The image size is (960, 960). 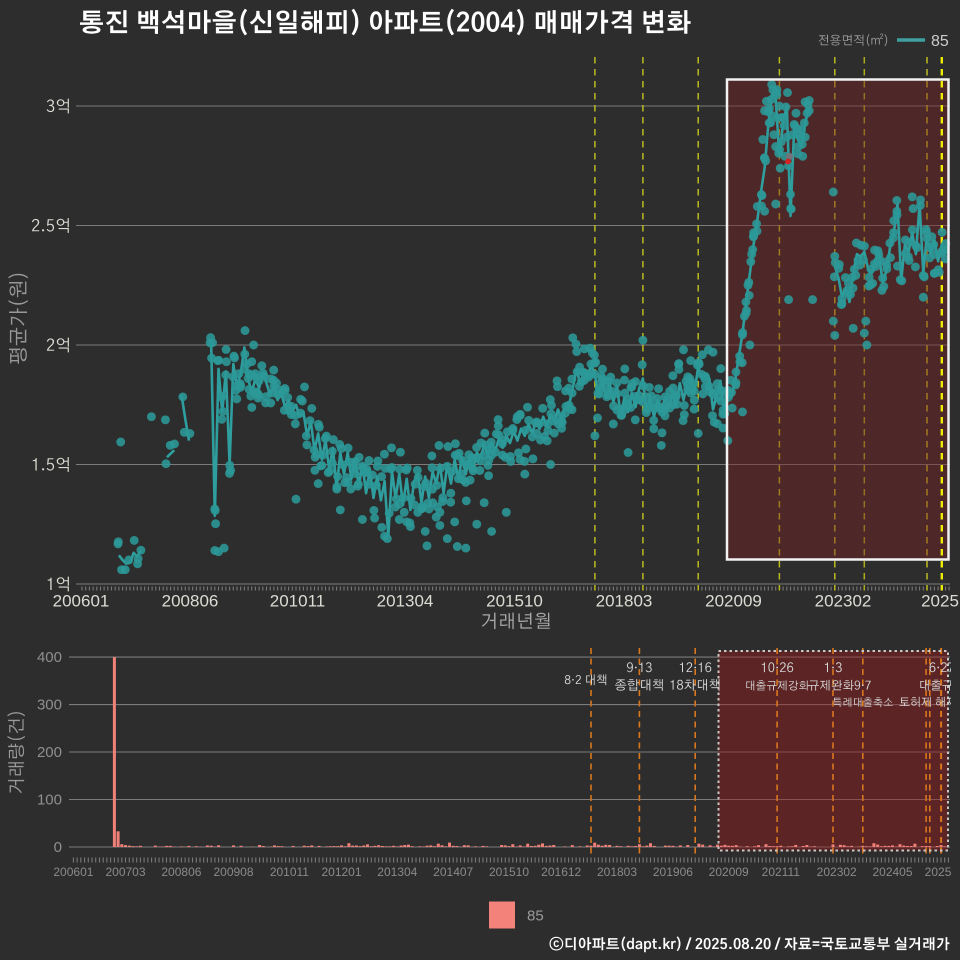 What do you see at coordinates (49, 800) in the screenshot?
I see `svg-text: 100` at bounding box center [49, 800].